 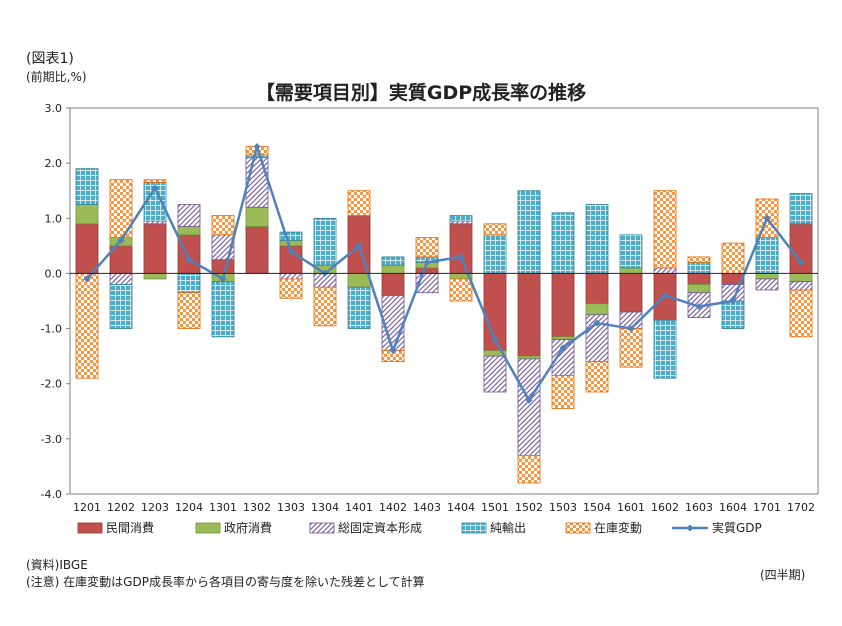 What do you see at coordinates (51, 384) in the screenshot?
I see `y-tick-label: -2.0` at bounding box center [51, 384].